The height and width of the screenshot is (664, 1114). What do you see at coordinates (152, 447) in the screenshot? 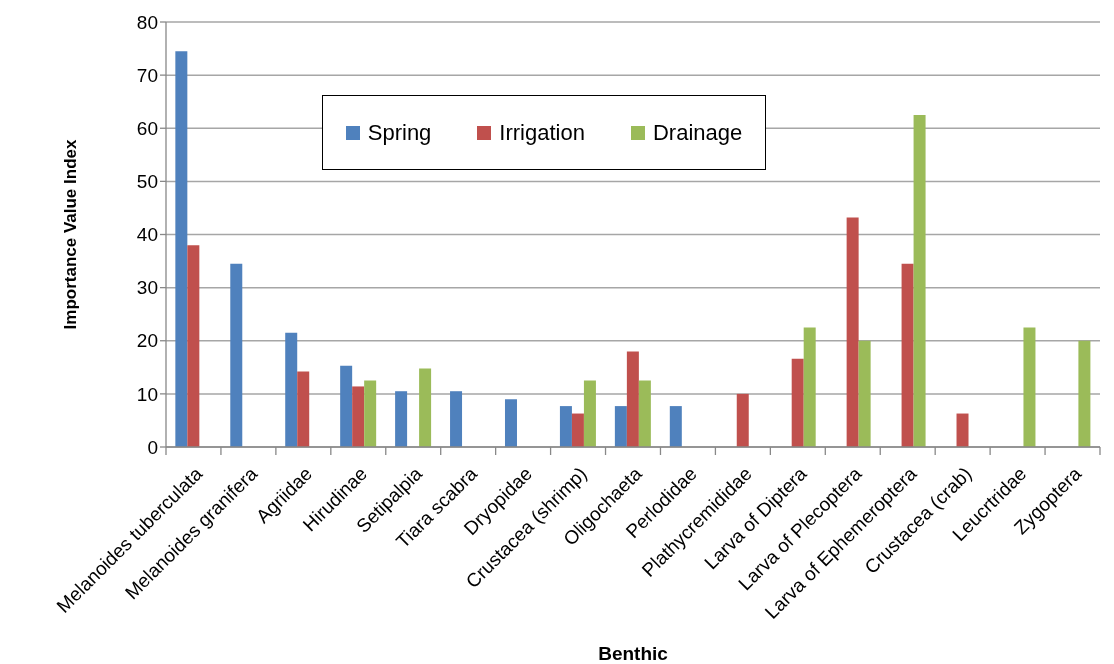
I see `y-tick-label: 0` at bounding box center [152, 447].